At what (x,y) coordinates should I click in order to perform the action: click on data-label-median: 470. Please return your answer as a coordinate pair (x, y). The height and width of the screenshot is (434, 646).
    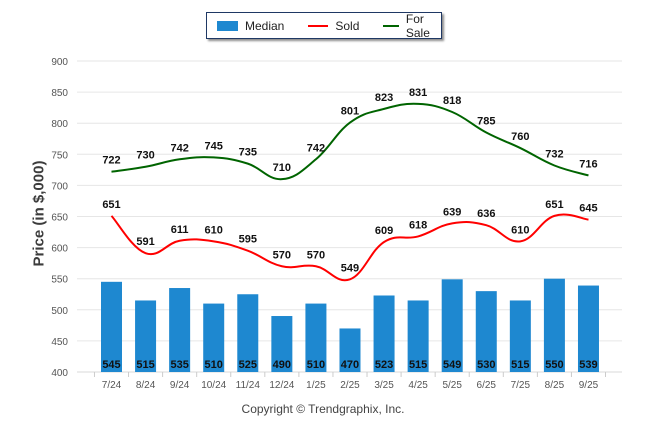
    Looking at the image, I should click on (350, 365).